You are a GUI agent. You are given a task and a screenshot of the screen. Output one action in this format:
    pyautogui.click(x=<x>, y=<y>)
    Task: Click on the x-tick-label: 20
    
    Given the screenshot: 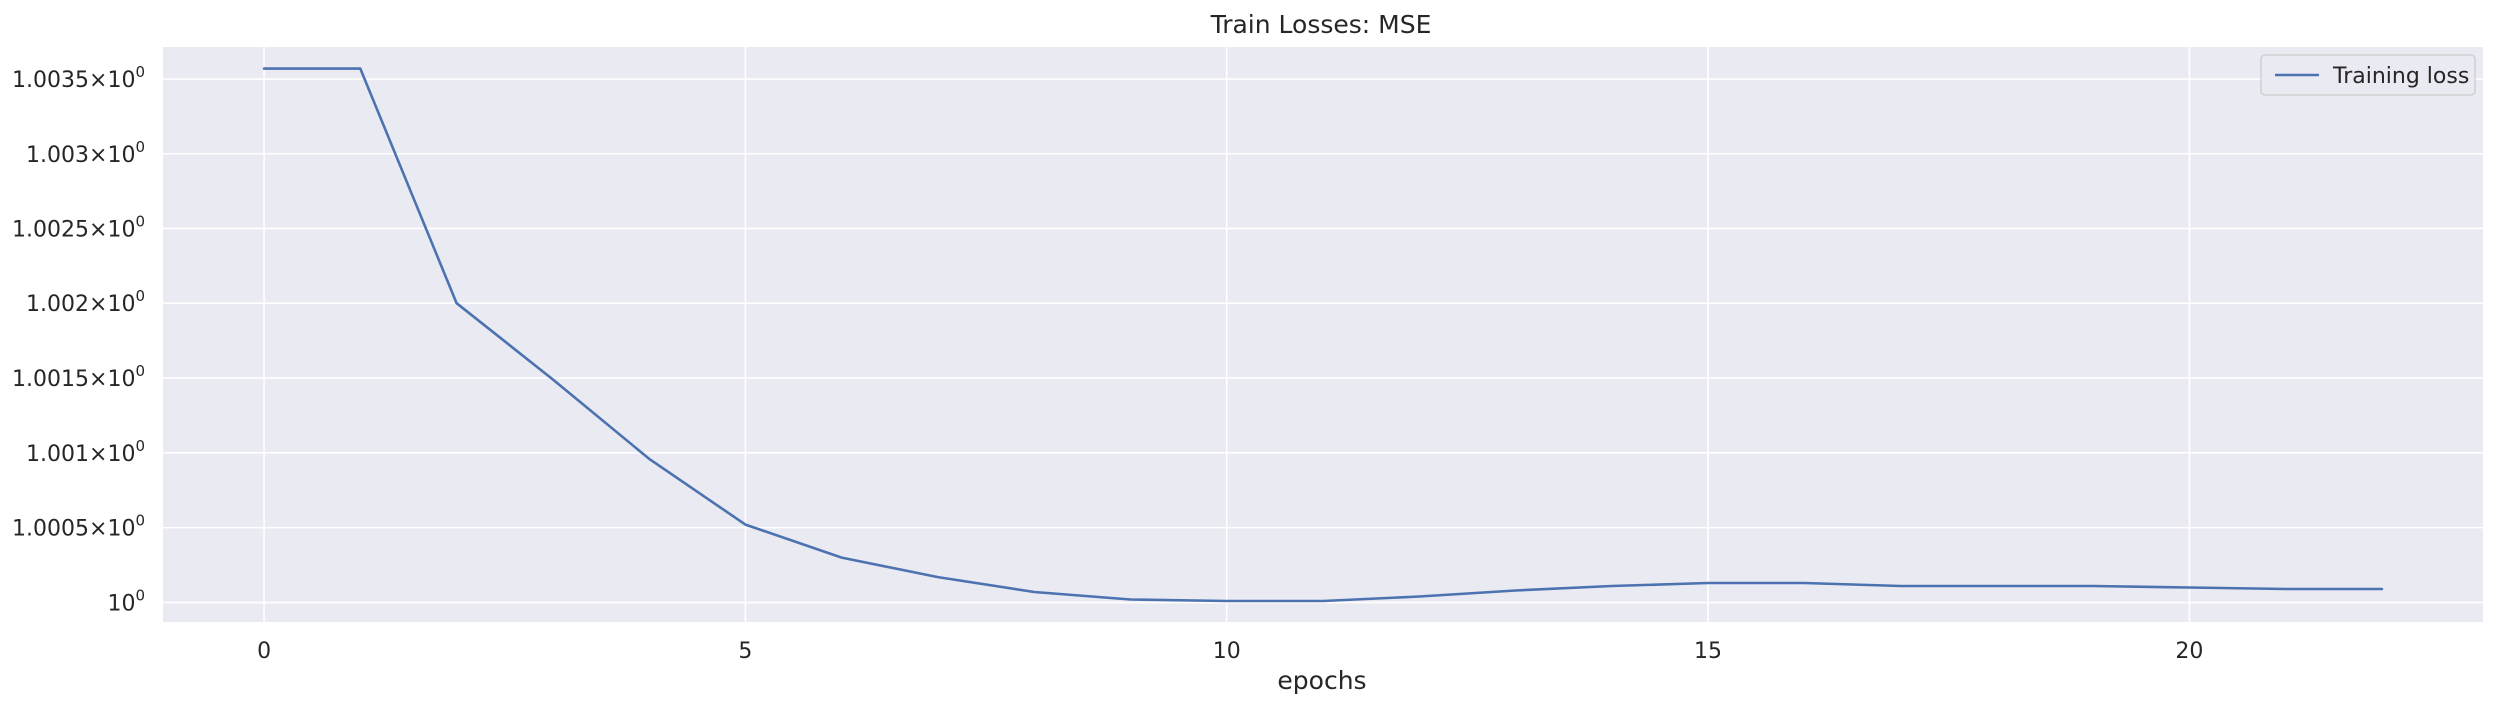 What is the action you would take?
    pyautogui.click(x=2189, y=651)
    